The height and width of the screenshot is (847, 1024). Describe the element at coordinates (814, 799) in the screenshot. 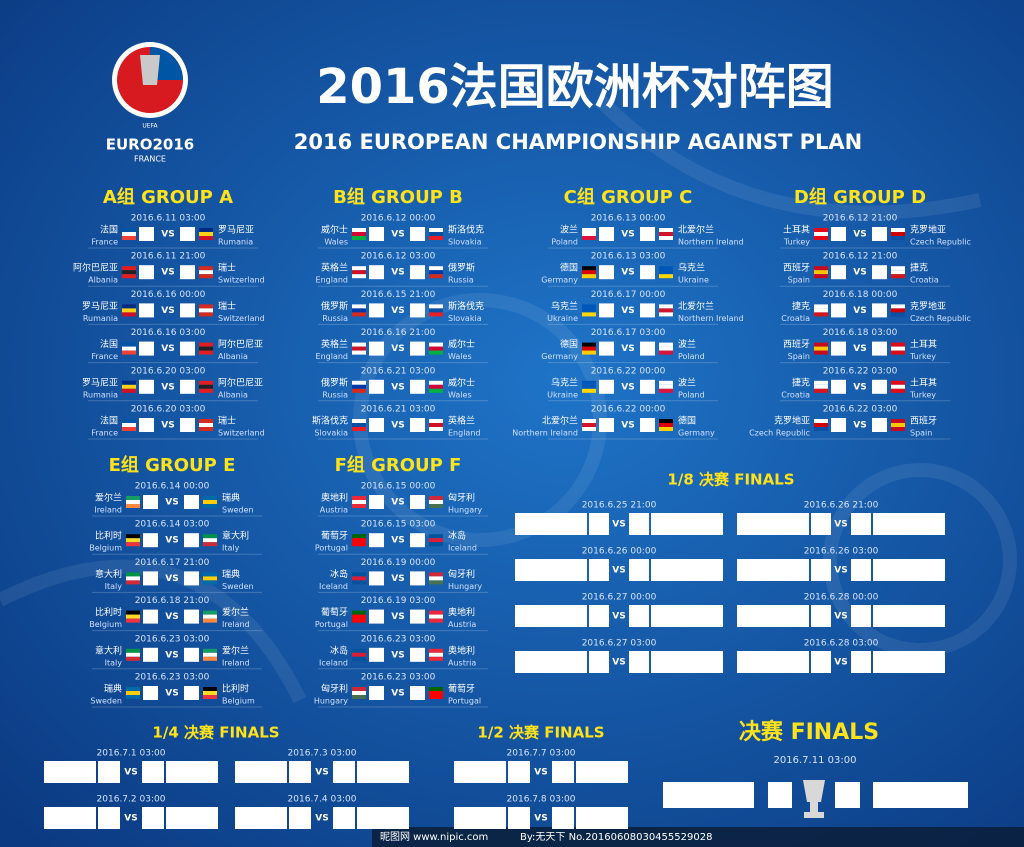

I see `trophy` at that location.